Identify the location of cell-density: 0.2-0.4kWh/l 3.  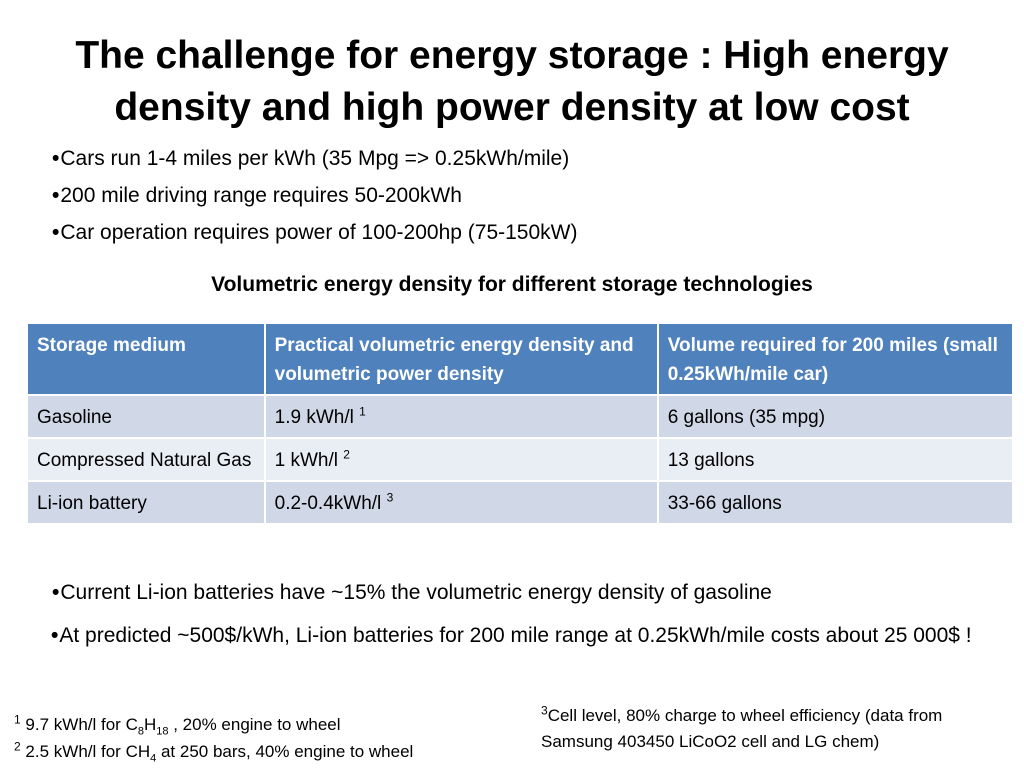
(461, 502).